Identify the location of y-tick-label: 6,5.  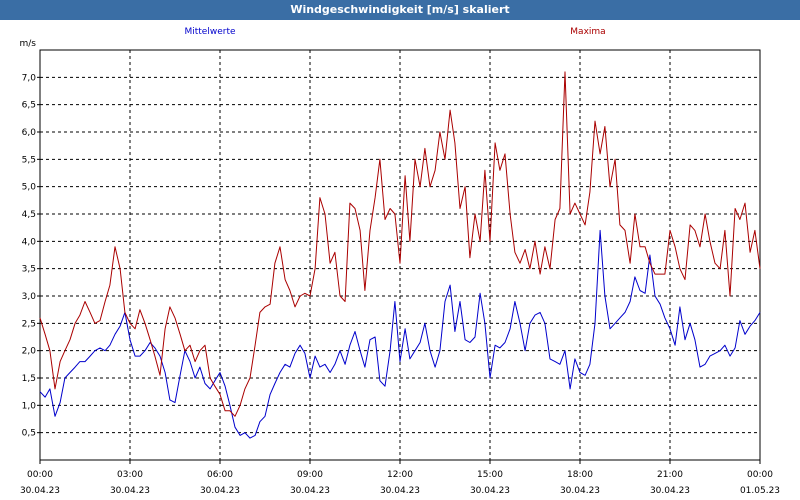
(29, 106).